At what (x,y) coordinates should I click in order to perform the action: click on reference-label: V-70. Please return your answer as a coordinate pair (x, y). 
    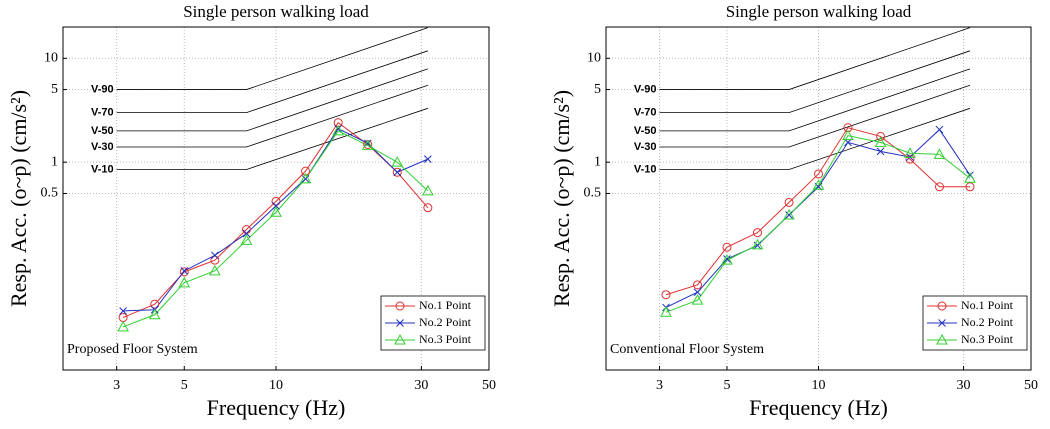
    Looking at the image, I should click on (645, 113).